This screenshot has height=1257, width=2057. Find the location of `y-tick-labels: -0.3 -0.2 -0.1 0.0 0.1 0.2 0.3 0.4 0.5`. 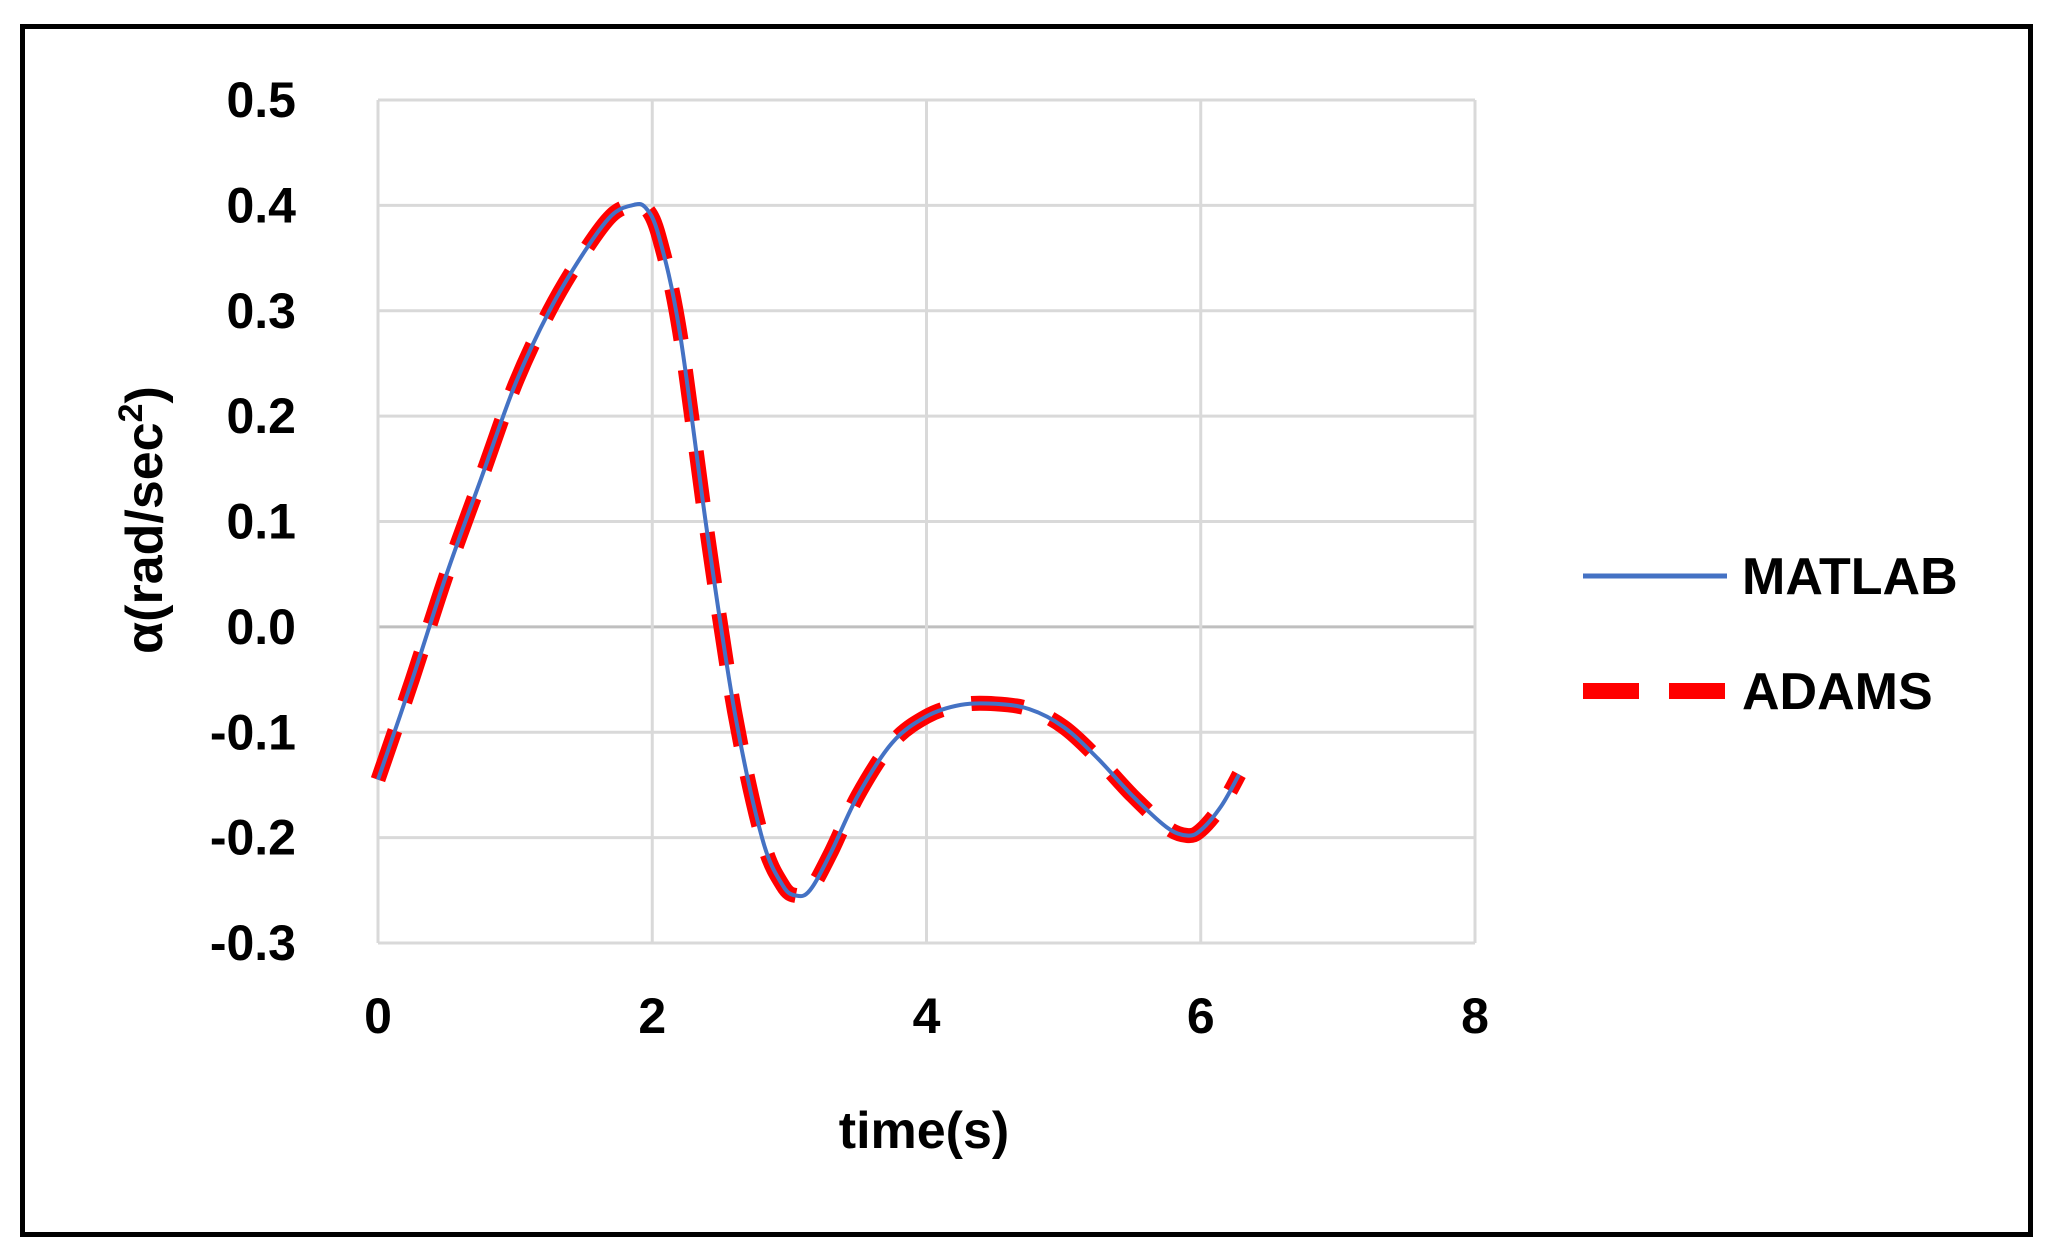

y-tick-labels: -0.3 -0.2 -0.1 0.0 0.1 0.2 0.3 0.4 0.5 is located at coordinates (253, 521).